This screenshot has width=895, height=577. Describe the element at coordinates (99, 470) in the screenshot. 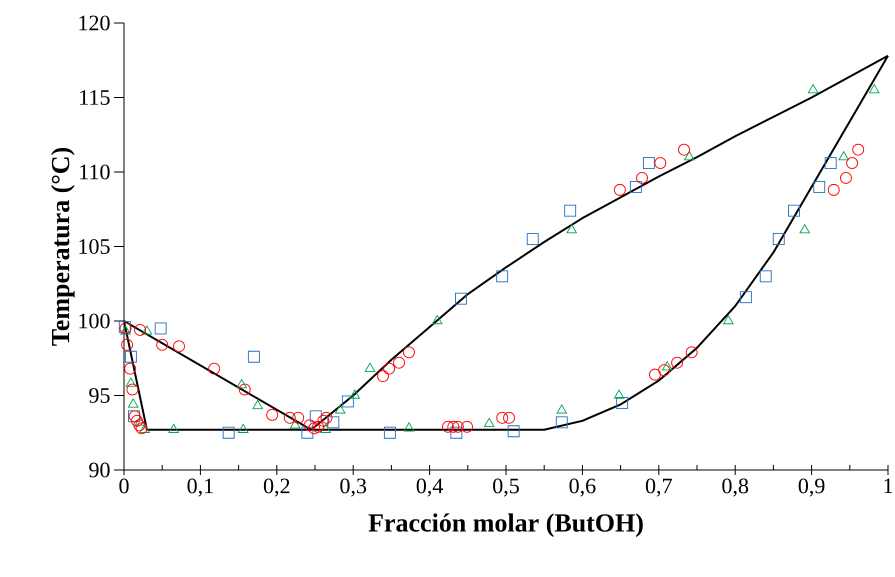

I see `y-tick-label: 90` at that location.